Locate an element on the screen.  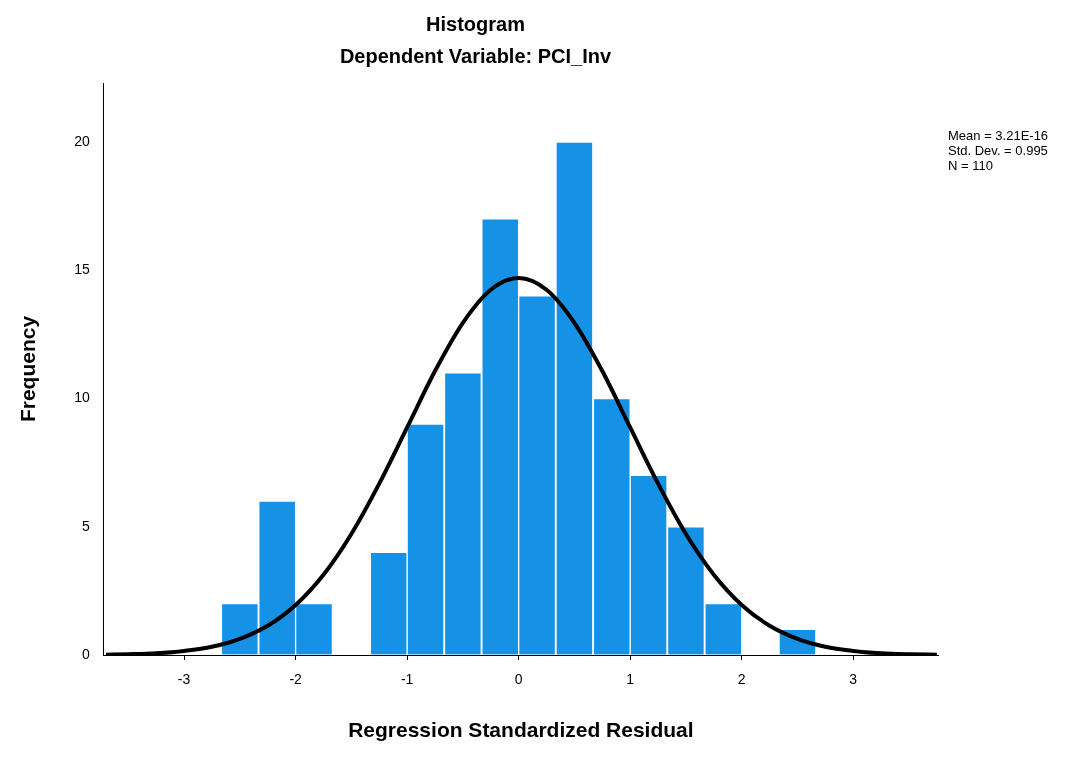
chart-subtitle: Dependent Variable: PCI_Inv is located at coordinates (475, 55).